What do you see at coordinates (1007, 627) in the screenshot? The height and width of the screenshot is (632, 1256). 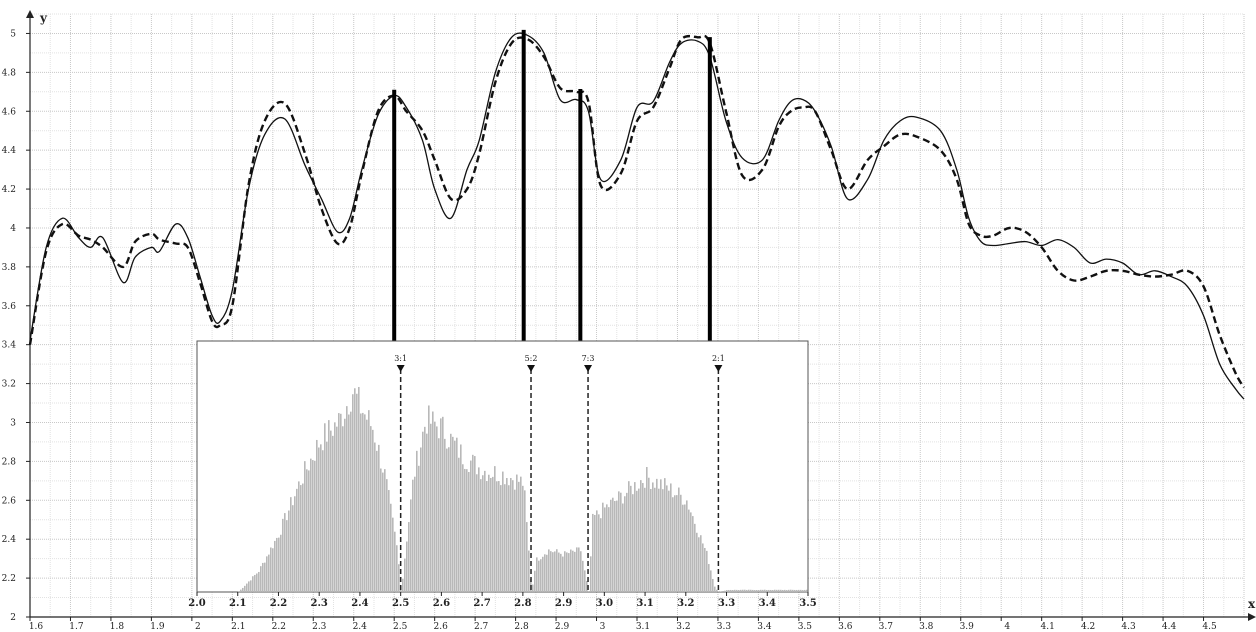 I see `x-tick-label: 4` at bounding box center [1007, 627].